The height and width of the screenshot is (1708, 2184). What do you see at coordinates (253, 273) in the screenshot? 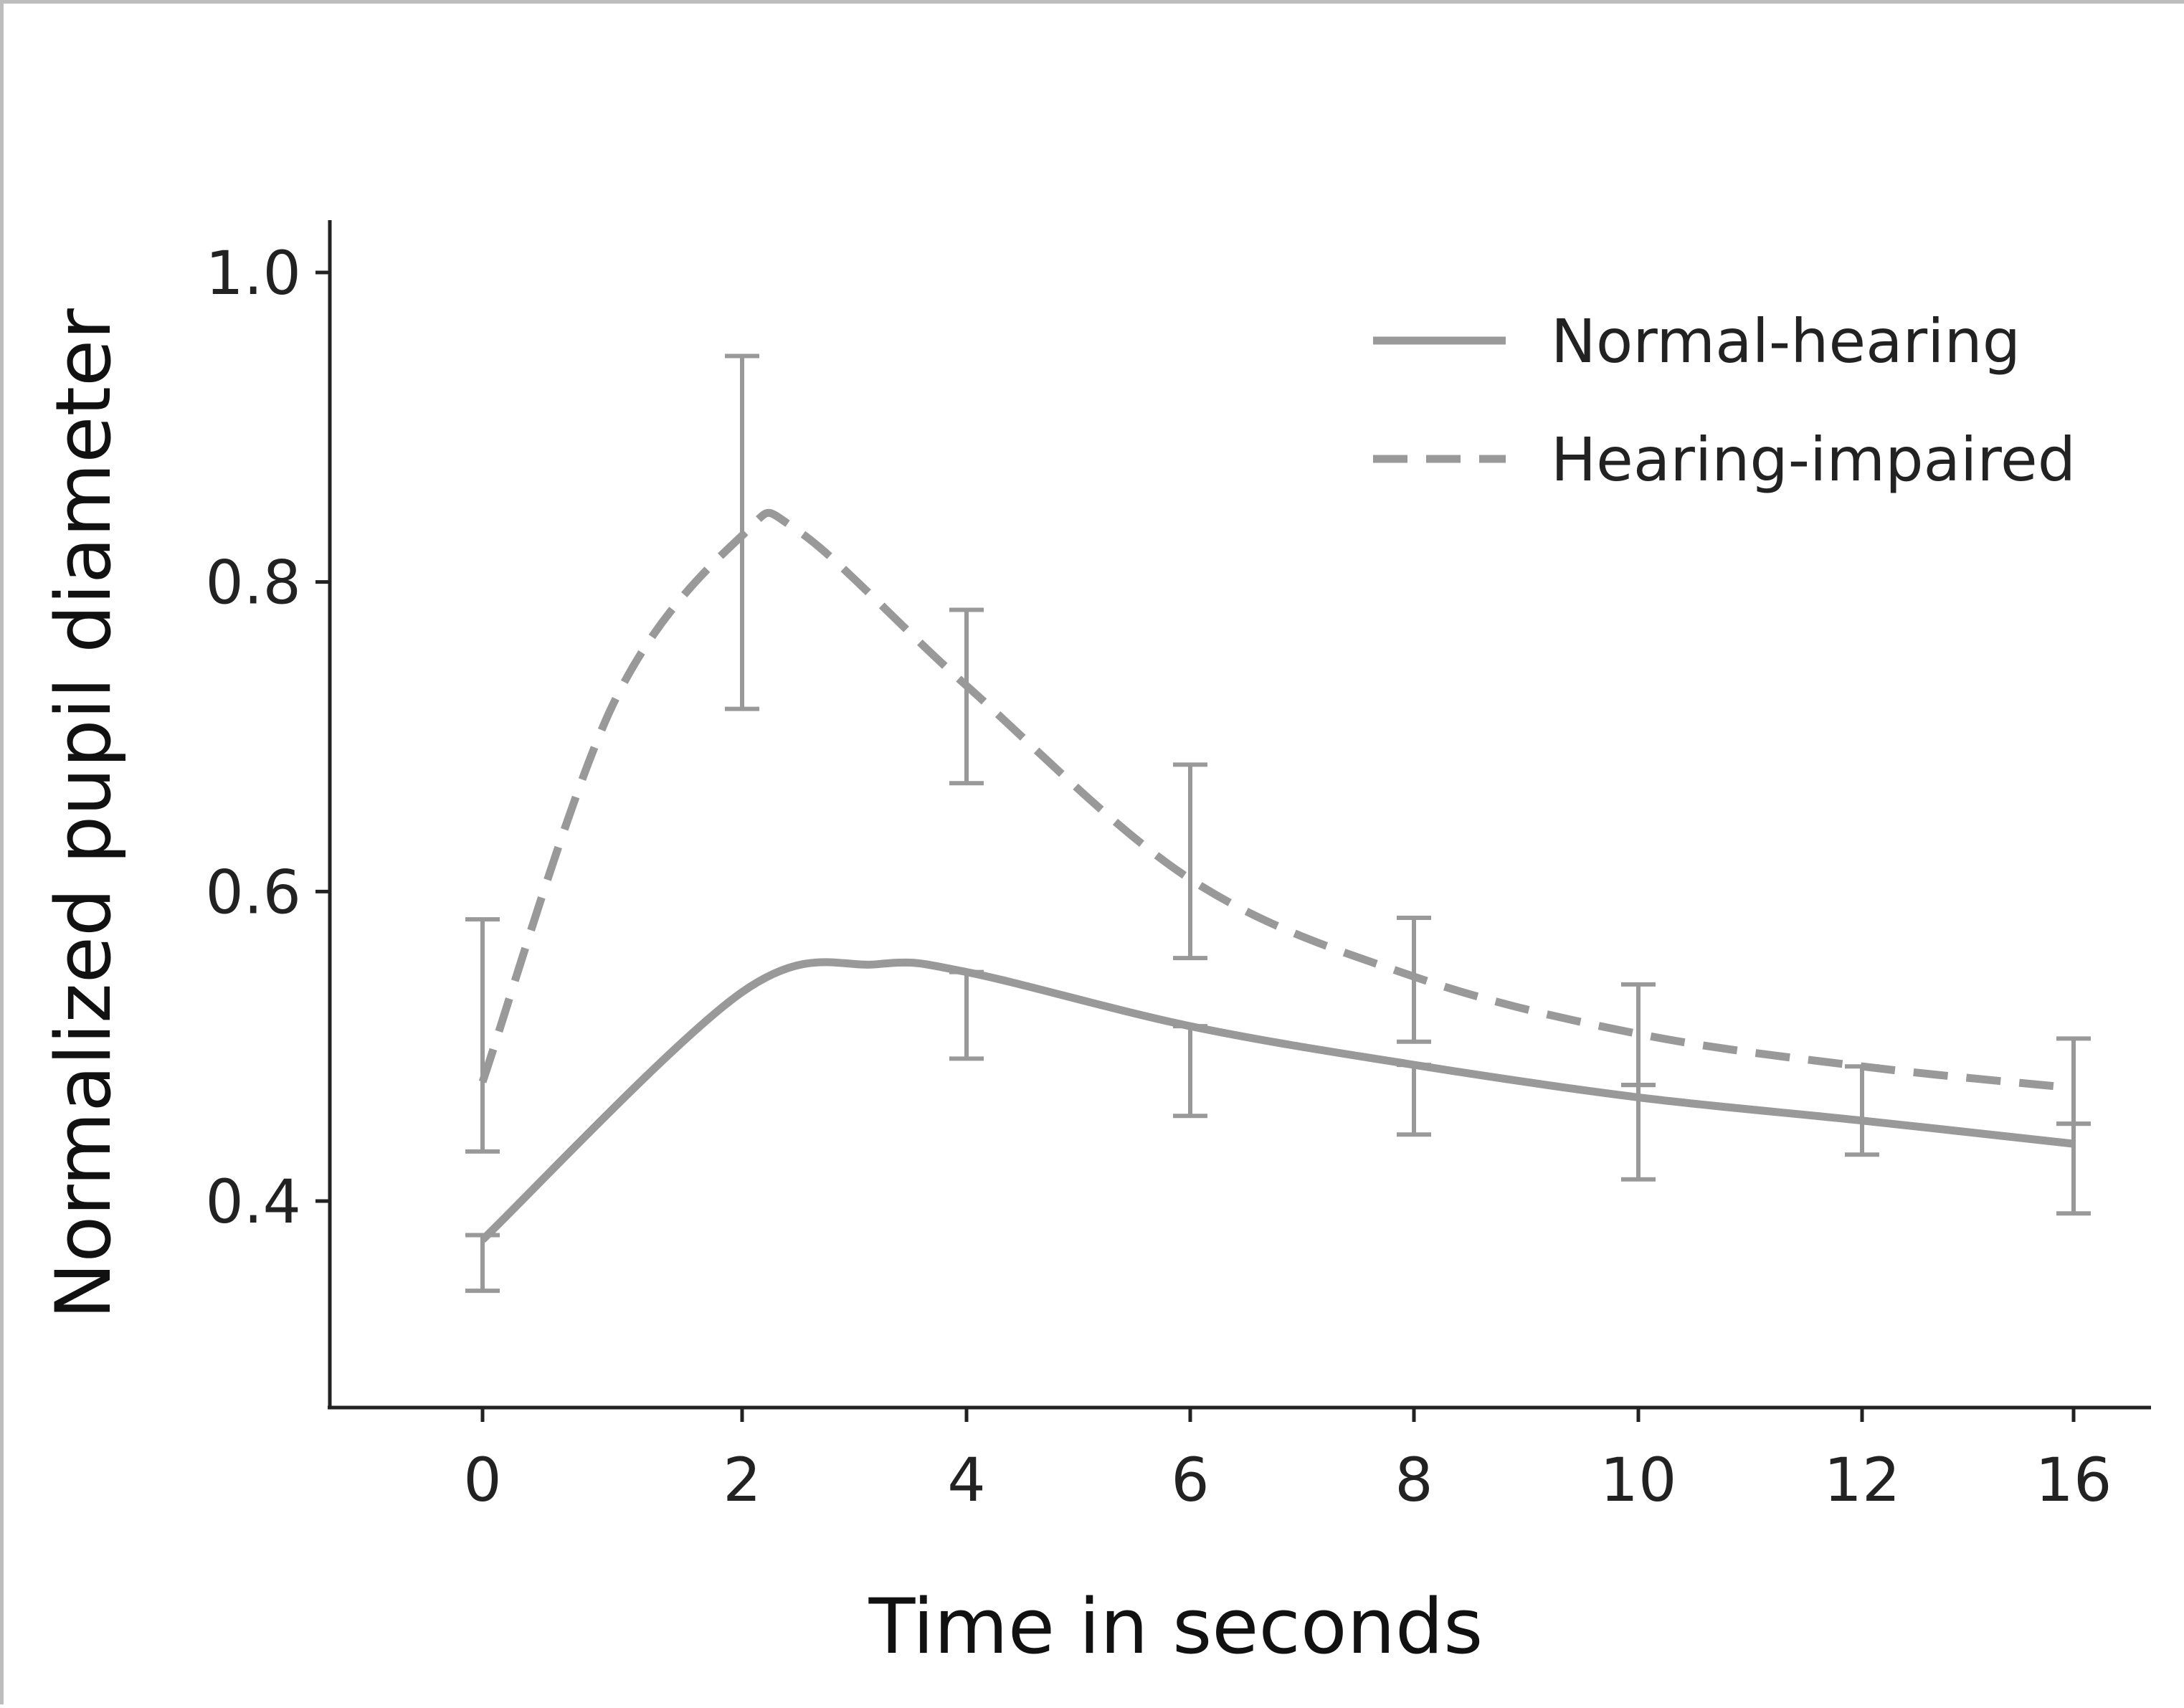
I see `y-tick-label: 1.0` at bounding box center [253, 273].